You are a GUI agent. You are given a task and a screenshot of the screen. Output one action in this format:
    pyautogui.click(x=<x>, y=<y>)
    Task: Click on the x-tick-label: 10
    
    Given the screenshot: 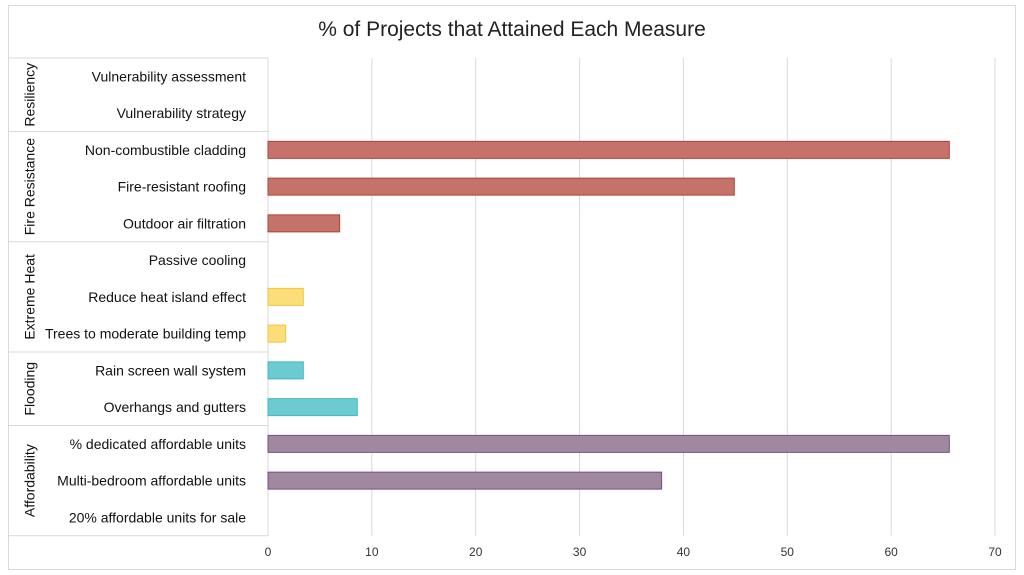 What is the action you would take?
    pyautogui.click(x=372, y=552)
    